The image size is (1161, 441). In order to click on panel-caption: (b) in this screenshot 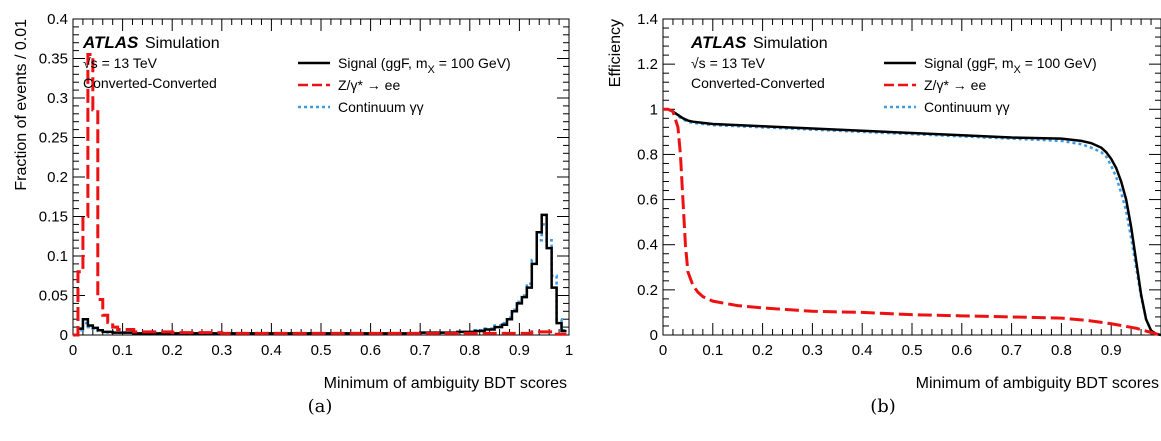, I will do `click(883, 406)`.